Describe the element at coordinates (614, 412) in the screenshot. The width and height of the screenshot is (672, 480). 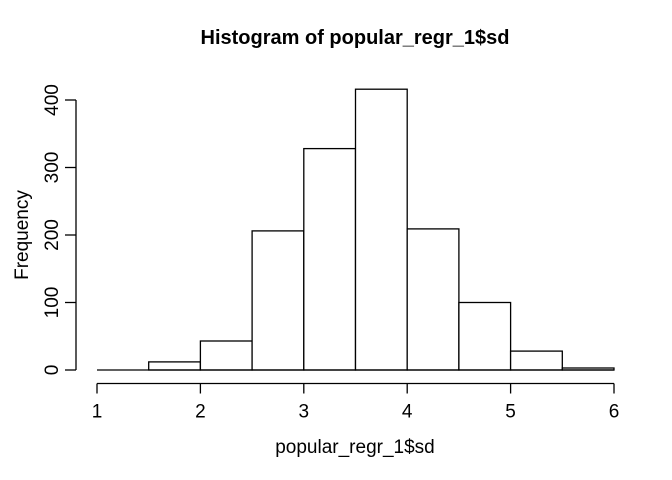
I see `x-tick-label: 6` at that location.